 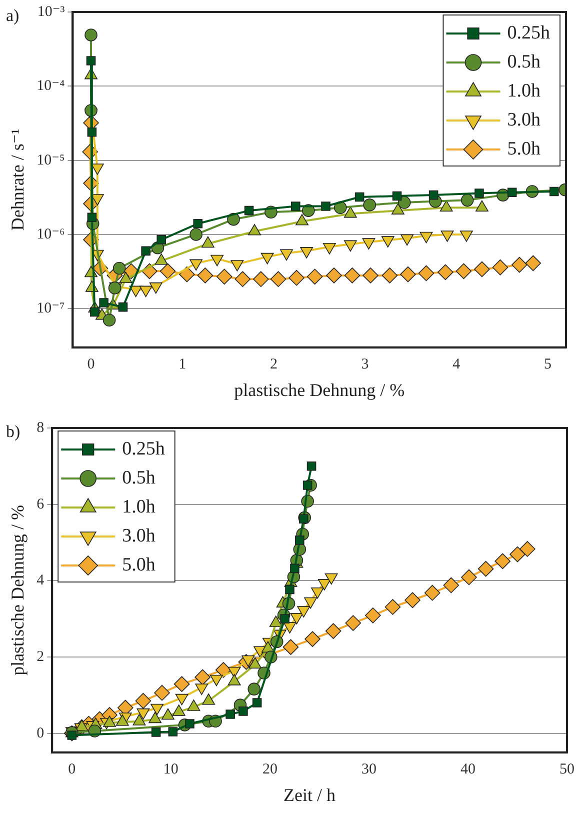 I want to click on y-tick-label: 2, so click(x=40, y=656).